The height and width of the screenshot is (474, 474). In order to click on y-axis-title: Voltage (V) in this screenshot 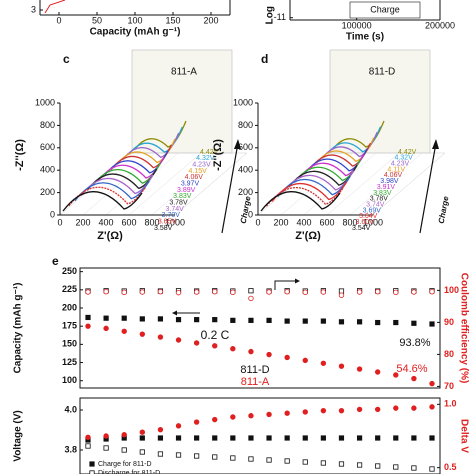, I will do `click(18, 435)`.